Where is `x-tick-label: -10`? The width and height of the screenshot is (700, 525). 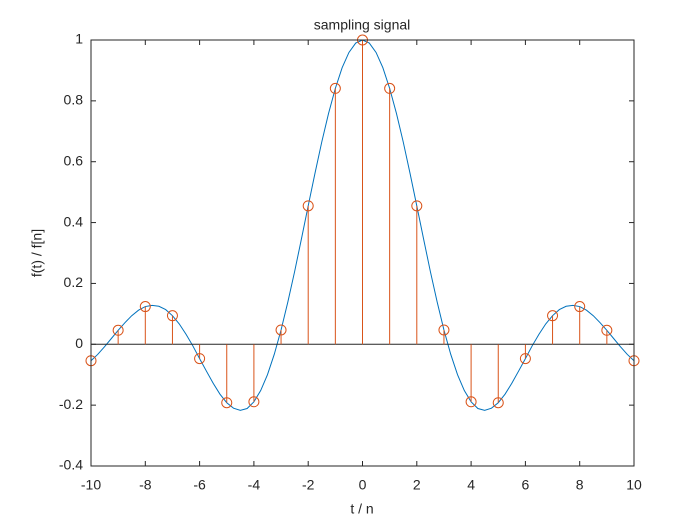 x-tick-label: -10 is located at coordinates (91, 485).